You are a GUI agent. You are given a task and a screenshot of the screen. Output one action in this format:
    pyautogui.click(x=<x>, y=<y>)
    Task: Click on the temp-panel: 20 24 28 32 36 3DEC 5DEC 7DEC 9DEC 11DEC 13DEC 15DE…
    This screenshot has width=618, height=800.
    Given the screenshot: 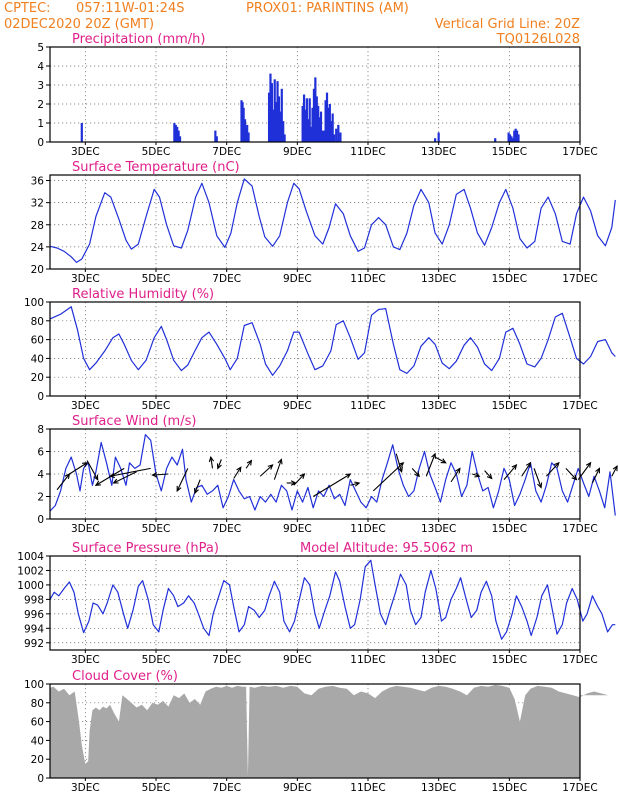 What is the action you would take?
    pyautogui.click(x=323, y=222)
    